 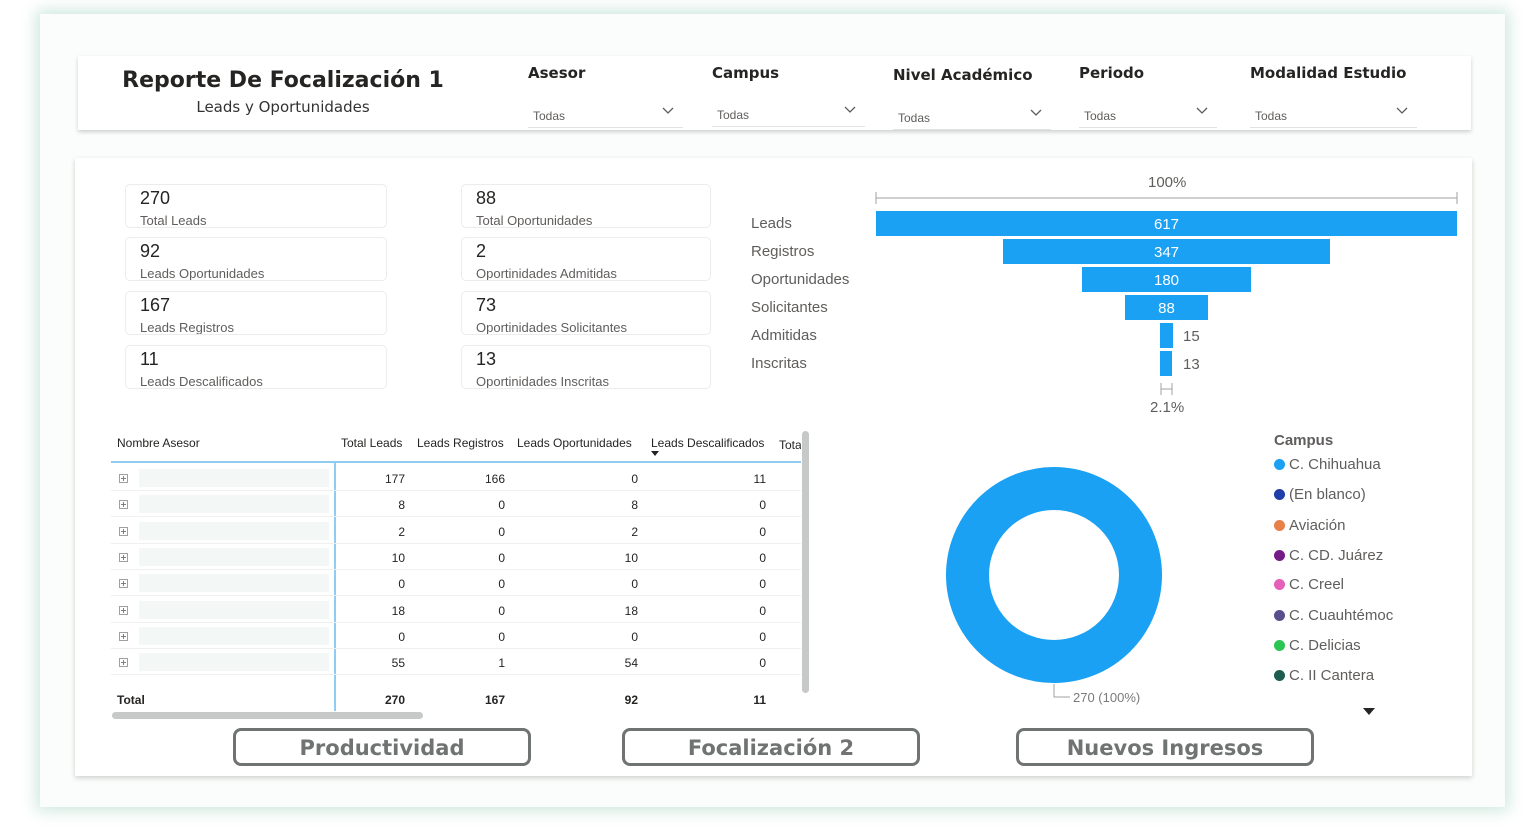 What do you see at coordinates (1166, 279) in the screenshot?
I see `funnel-bar-oportunidades` at bounding box center [1166, 279].